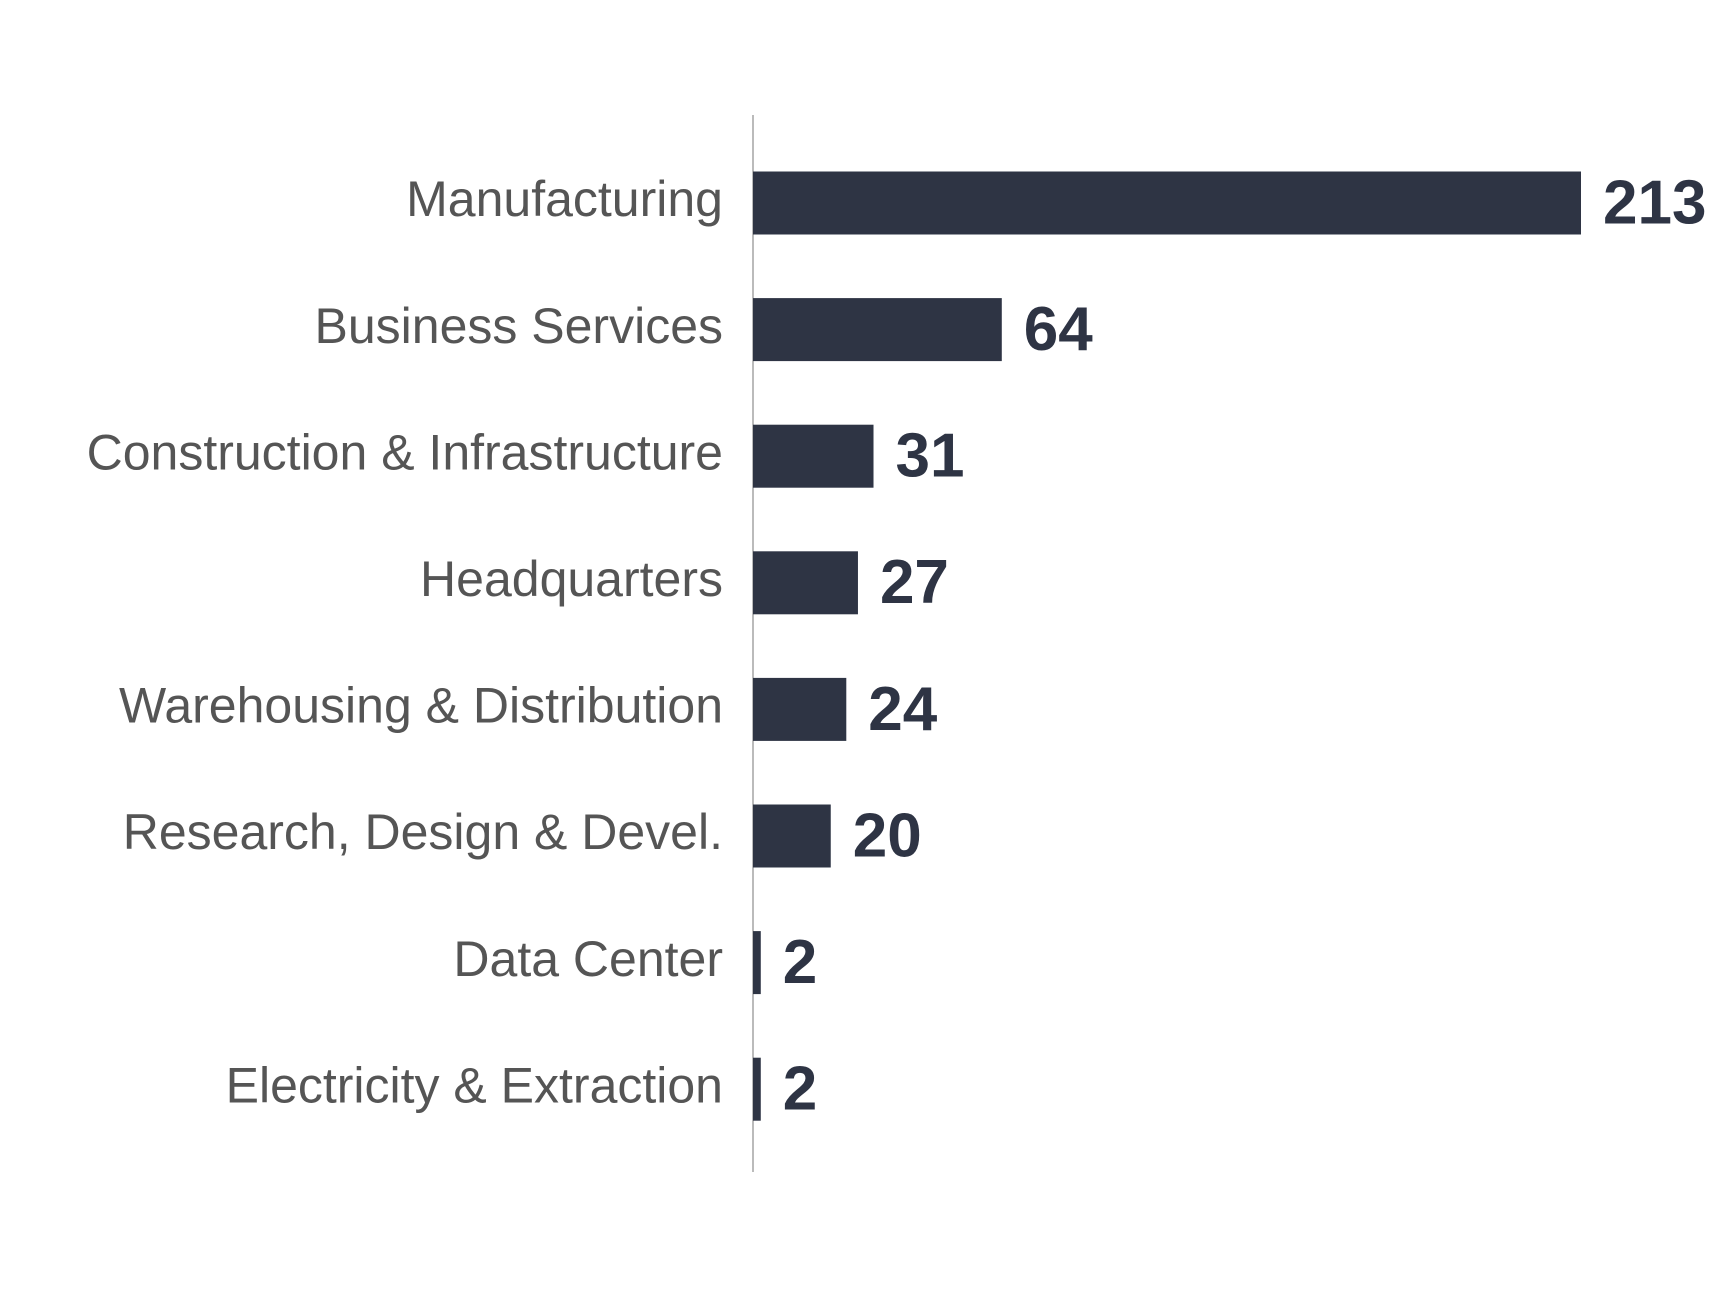  What do you see at coordinates (930, 456) in the screenshot?
I see `value-label: 31` at bounding box center [930, 456].